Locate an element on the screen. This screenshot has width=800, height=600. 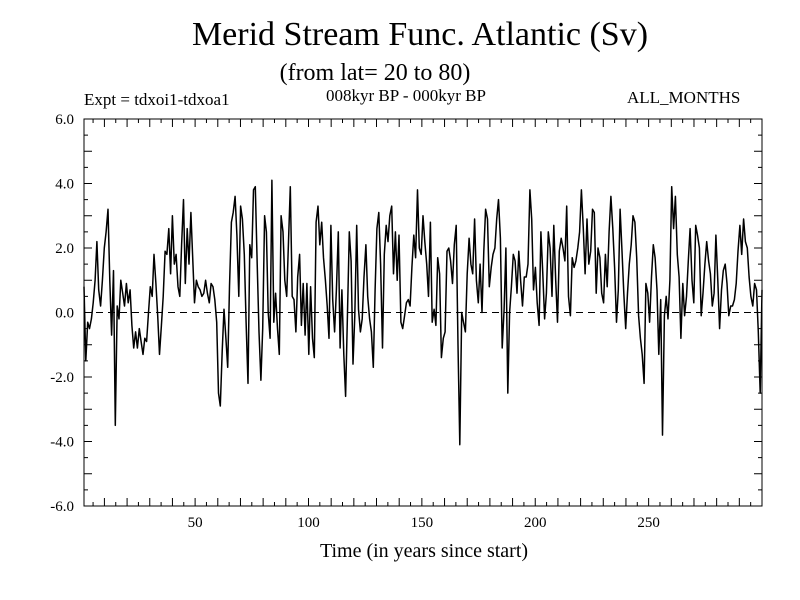
y-tick-label: 4.0 is located at coordinates (64, 185).